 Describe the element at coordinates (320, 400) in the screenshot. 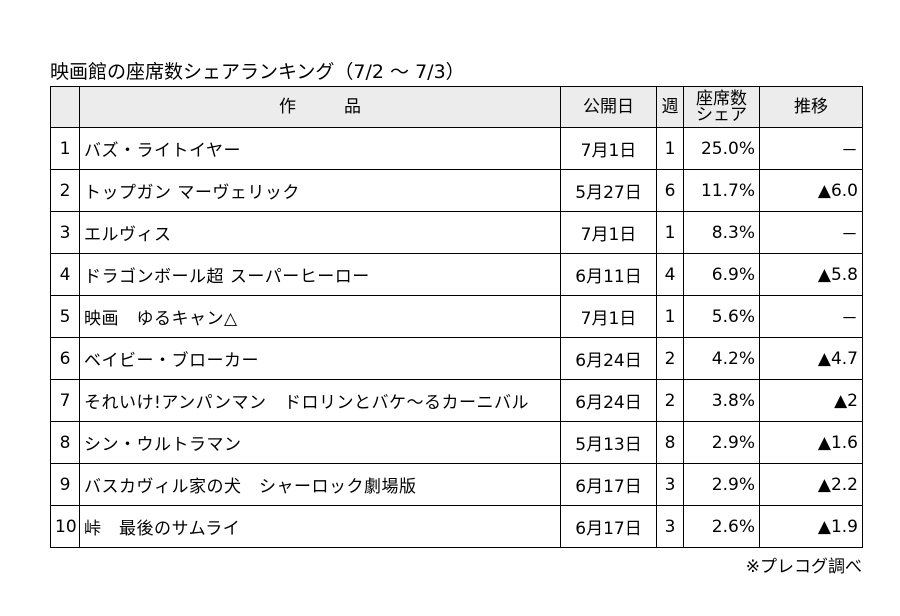

I see `title-cell: それいけ!アンパンマン ドロリンとバケ～るカーニバル` at that location.